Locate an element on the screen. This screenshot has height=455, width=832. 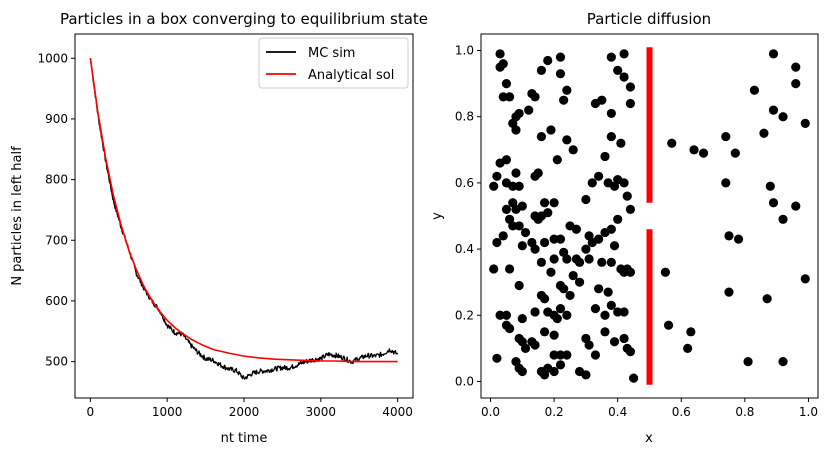
y-axis-ticks: 500 600 700 800 900 1000 is located at coordinates (56, 210).